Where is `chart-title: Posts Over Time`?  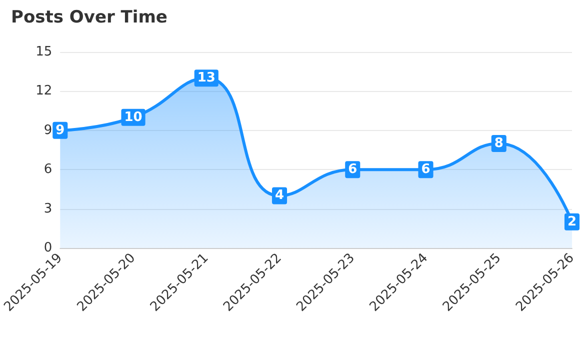 chart-title: Posts Over Time is located at coordinates (89, 18).